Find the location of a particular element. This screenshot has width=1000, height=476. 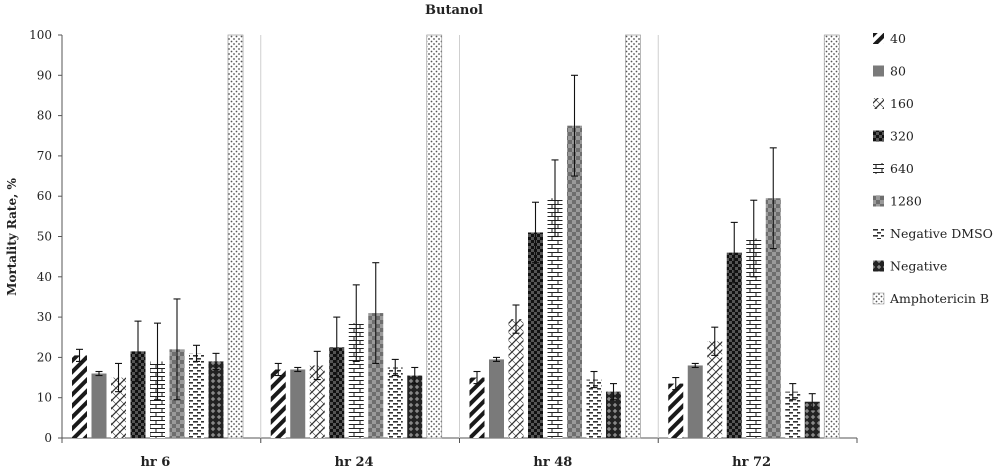

y-tick-label: 50 is located at coordinates (44, 237).